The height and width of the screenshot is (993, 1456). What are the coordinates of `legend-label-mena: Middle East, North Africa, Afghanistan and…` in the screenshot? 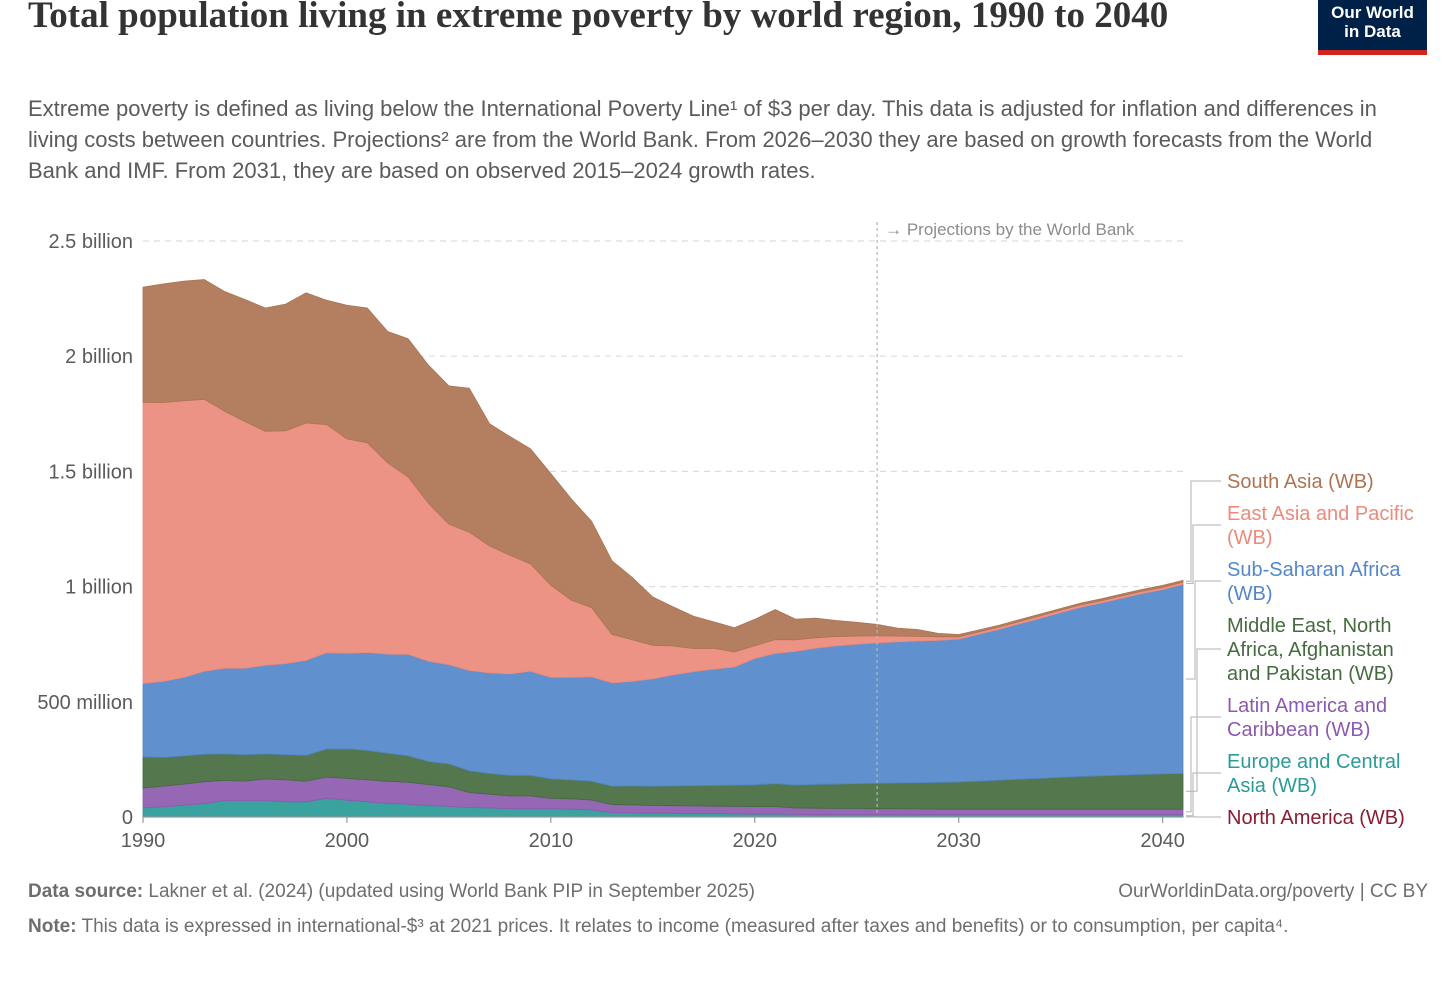 It's located at (1310, 650).